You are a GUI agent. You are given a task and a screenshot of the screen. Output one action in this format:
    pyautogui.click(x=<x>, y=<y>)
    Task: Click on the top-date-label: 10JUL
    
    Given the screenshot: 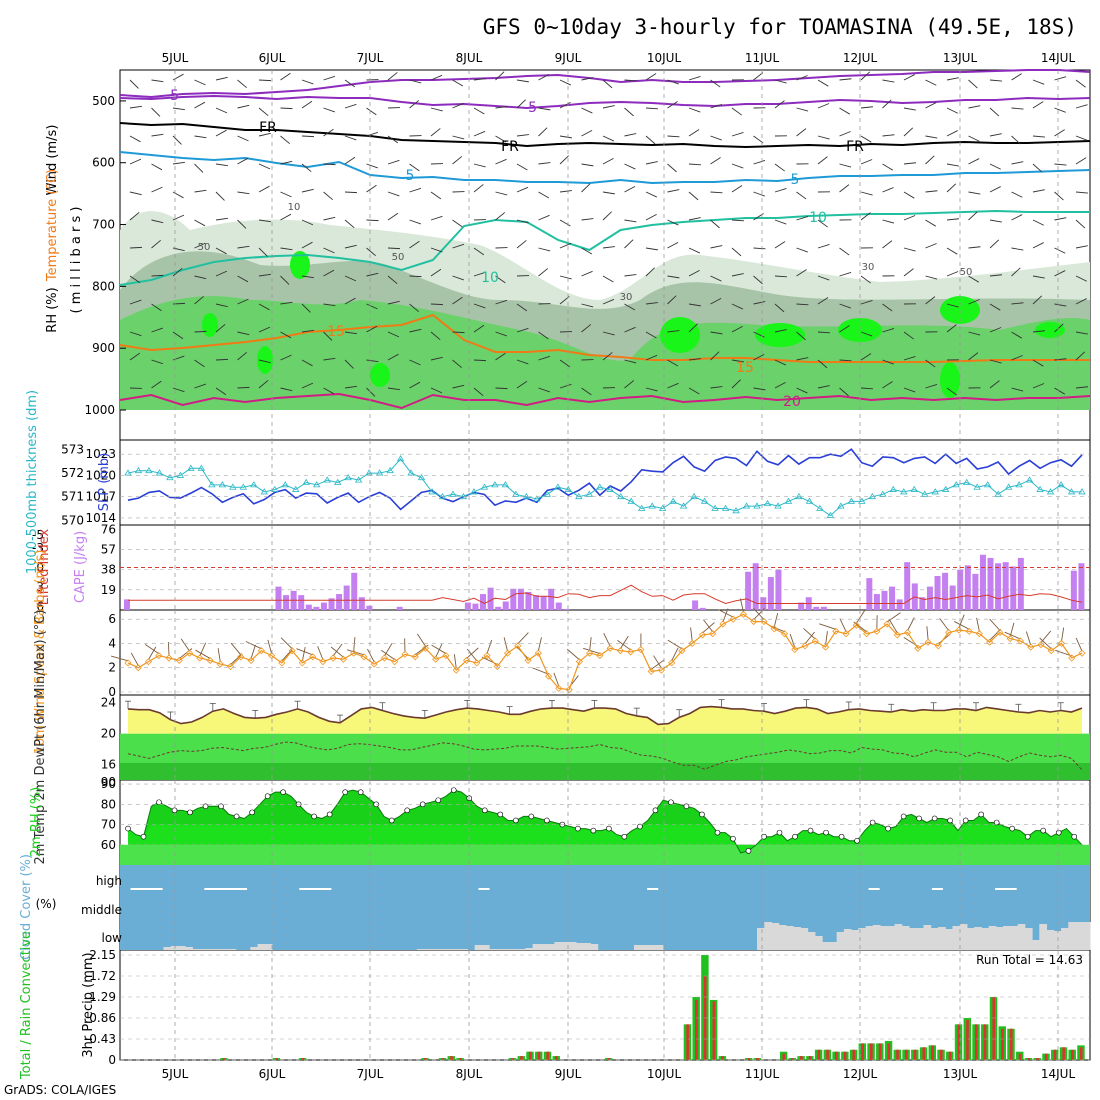 What is the action you would take?
    pyautogui.click(x=664, y=58)
    